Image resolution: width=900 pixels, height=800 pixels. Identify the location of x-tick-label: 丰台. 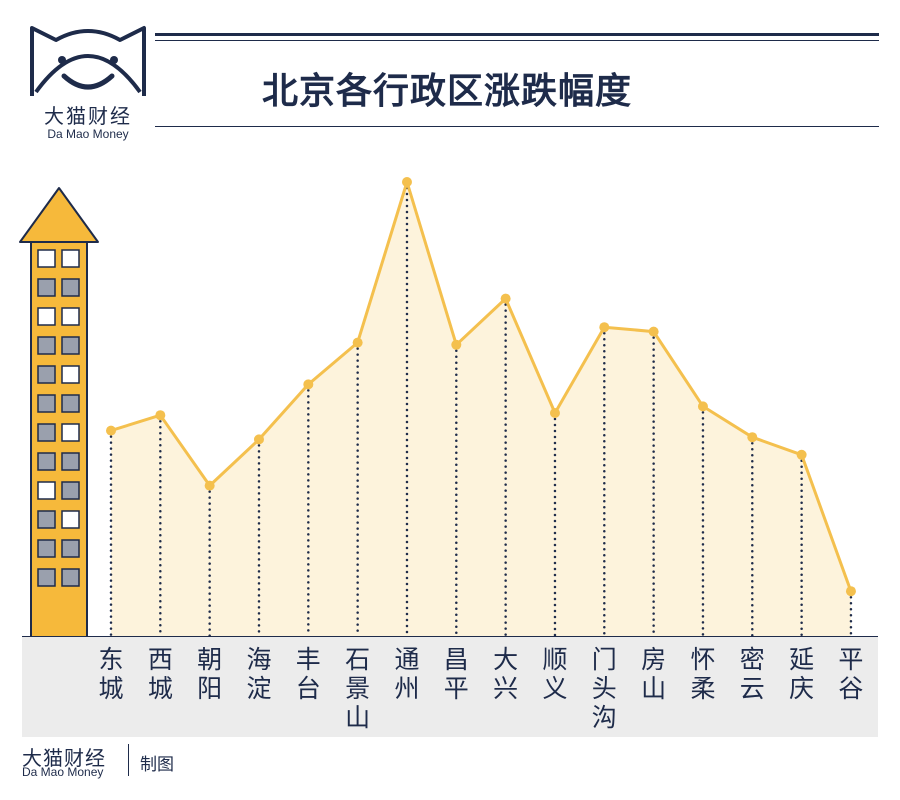
(308, 674).